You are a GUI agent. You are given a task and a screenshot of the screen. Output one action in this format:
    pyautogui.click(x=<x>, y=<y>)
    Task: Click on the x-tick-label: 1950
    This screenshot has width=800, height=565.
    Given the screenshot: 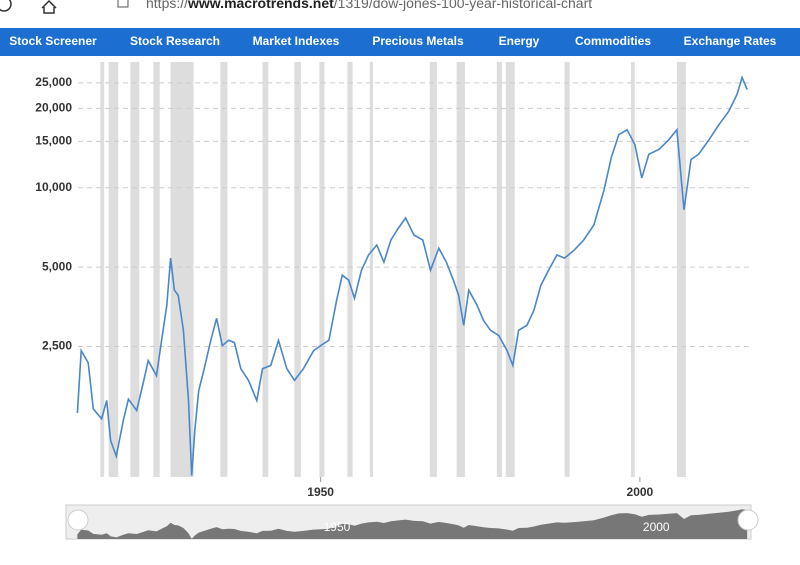 What is the action you would take?
    pyautogui.click(x=320, y=492)
    